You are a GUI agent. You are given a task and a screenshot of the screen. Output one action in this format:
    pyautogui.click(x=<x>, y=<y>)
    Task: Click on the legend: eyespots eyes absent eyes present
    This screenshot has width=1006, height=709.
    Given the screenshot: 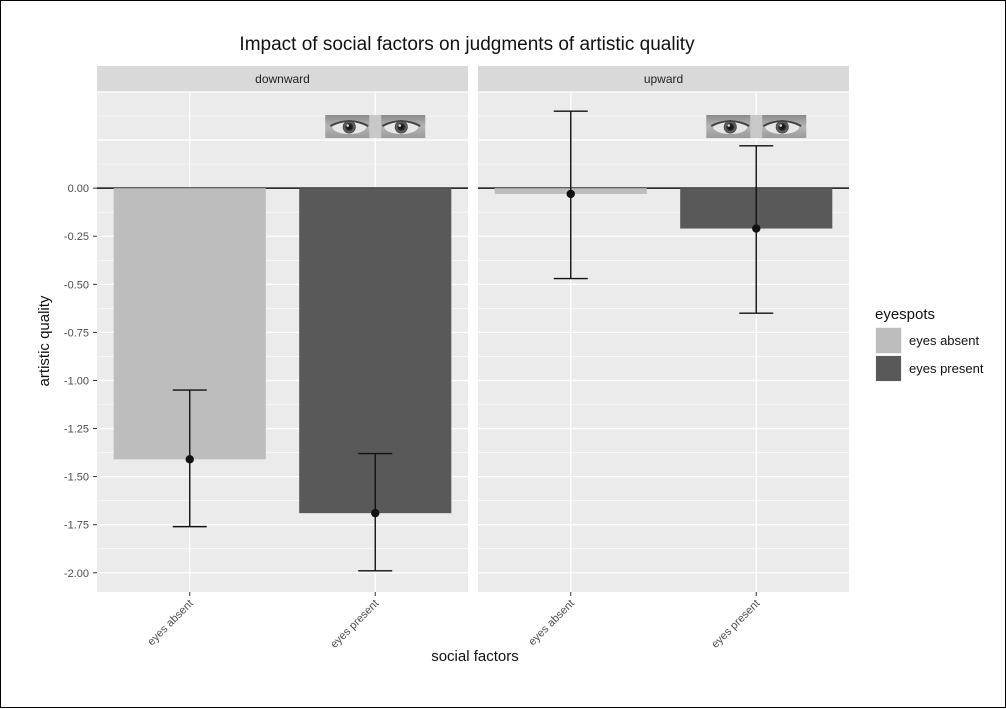 What is the action you would take?
    pyautogui.click(x=929, y=344)
    